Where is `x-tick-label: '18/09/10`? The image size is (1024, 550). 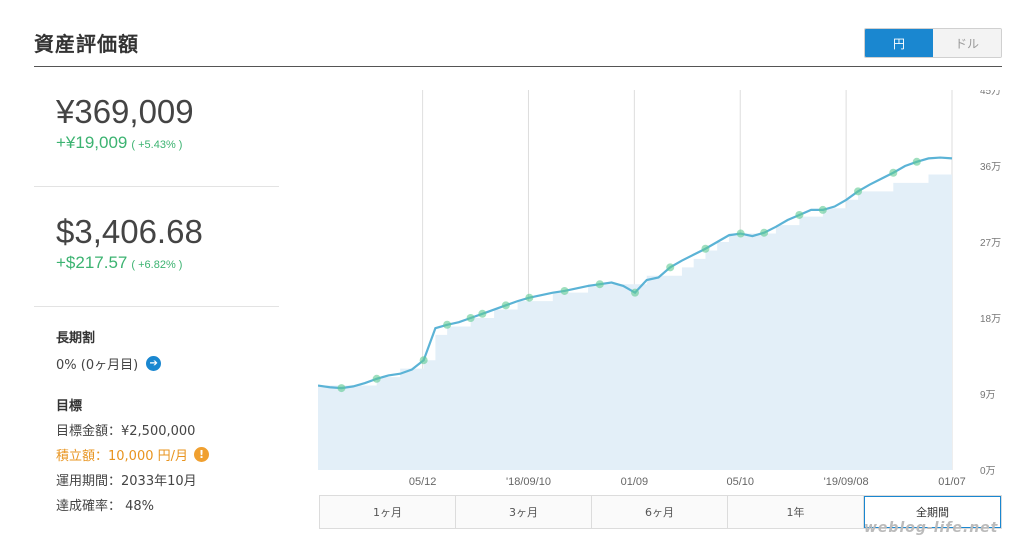 x-tick-label: '18/09/10 is located at coordinates (528, 482).